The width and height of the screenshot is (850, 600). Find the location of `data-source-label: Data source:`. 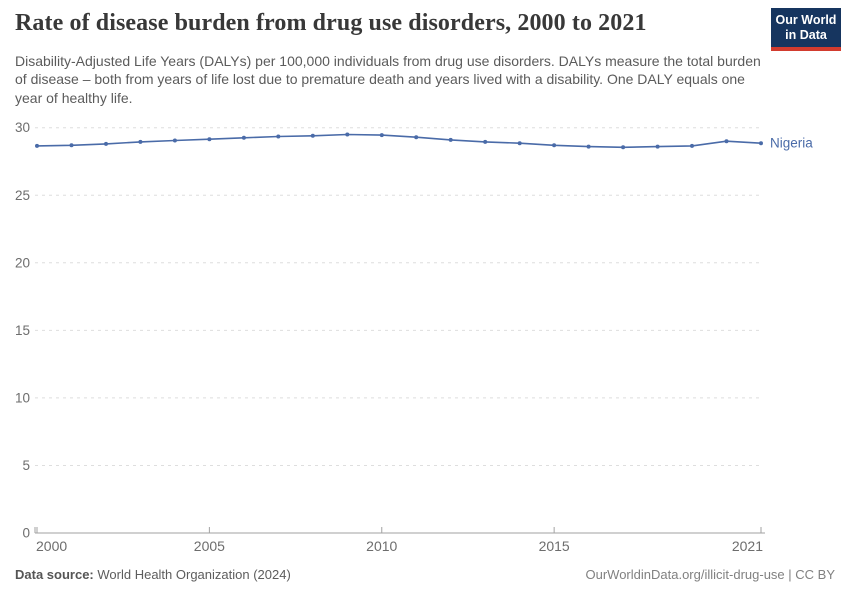

data-source-label: Data source: is located at coordinates (54, 574).